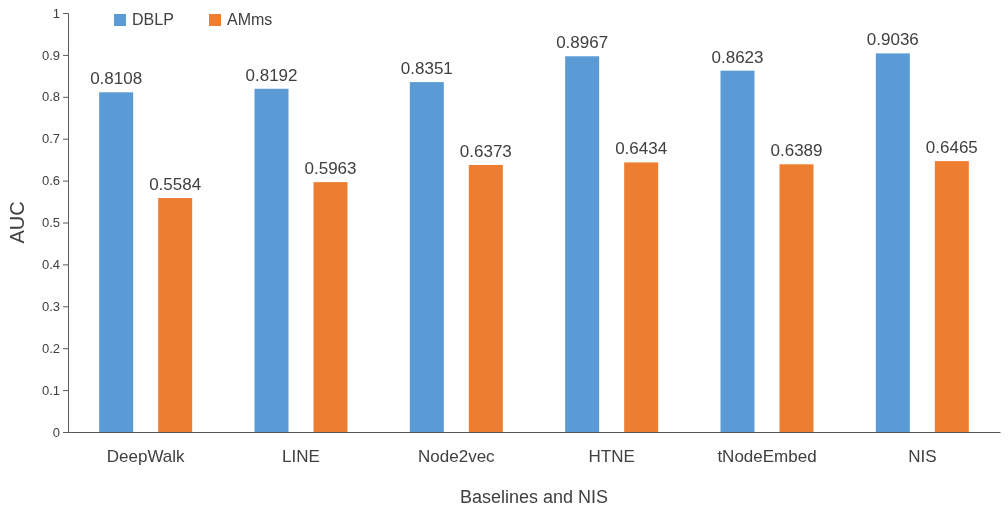 The width and height of the screenshot is (1008, 512). Describe the element at coordinates (175, 185) in the screenshot. I see `data-label: 0.5584` at that location.